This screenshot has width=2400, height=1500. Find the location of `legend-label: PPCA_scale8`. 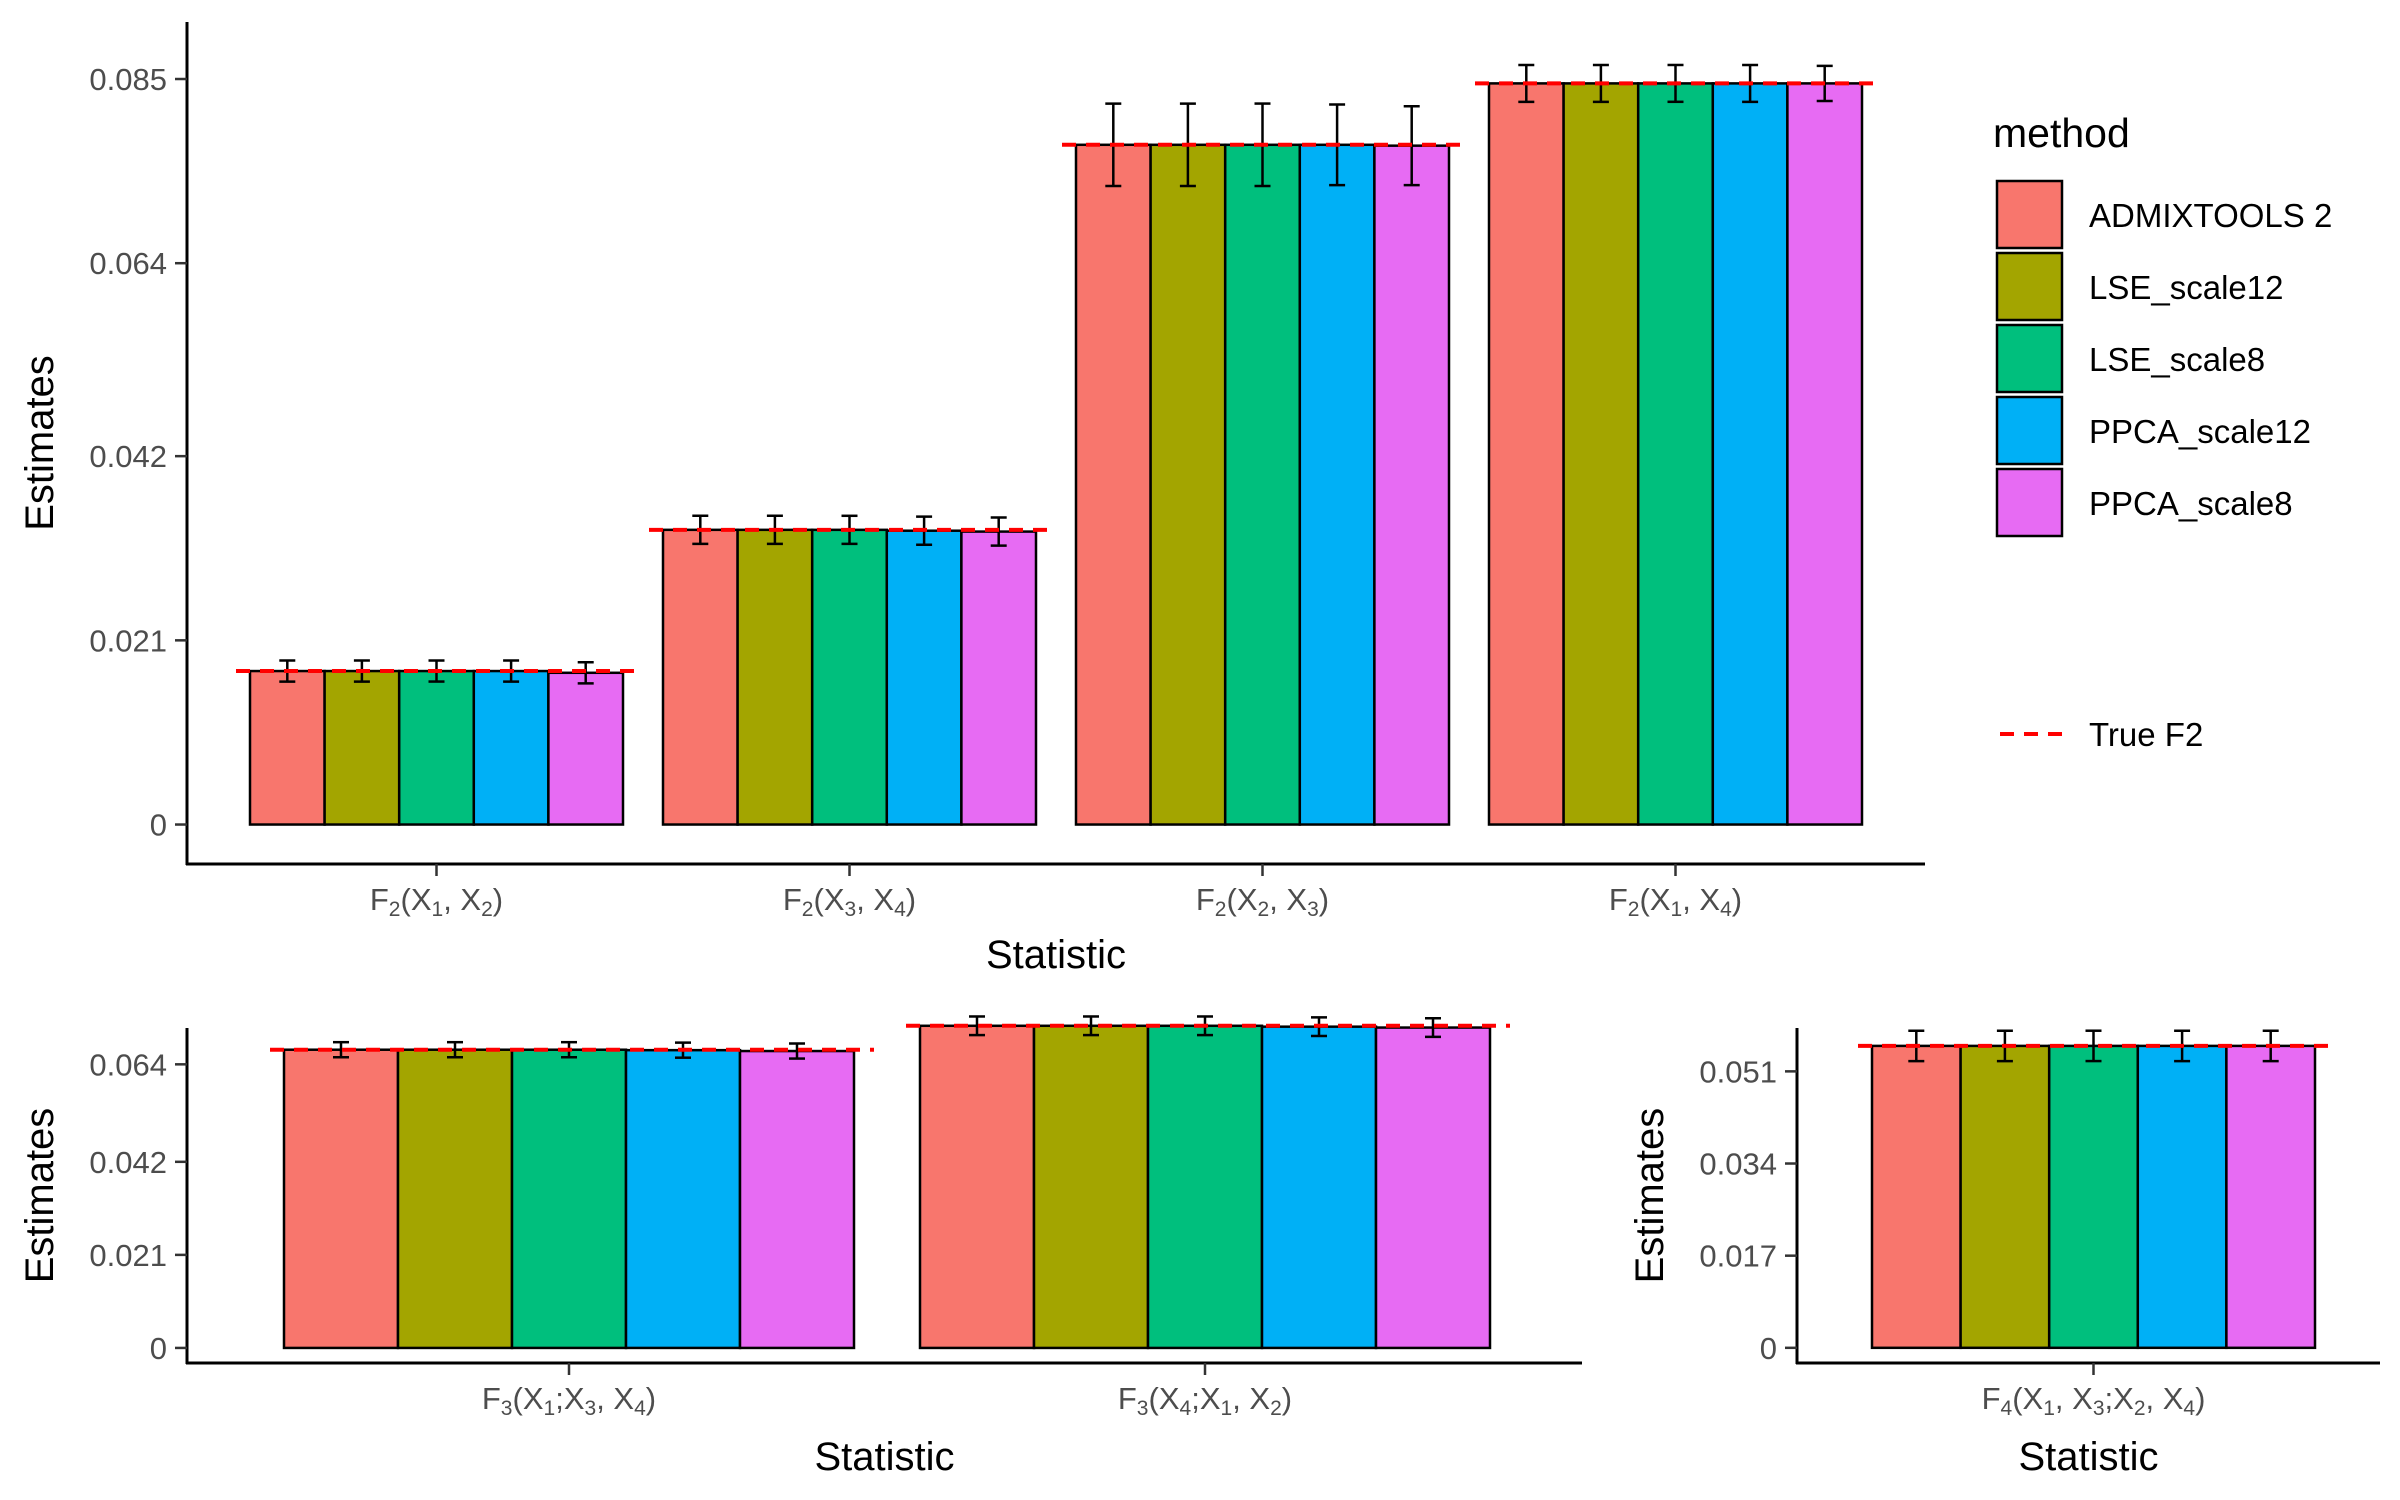

legend-label: PPCA_scale8 is located at coordinates (2191, 503).